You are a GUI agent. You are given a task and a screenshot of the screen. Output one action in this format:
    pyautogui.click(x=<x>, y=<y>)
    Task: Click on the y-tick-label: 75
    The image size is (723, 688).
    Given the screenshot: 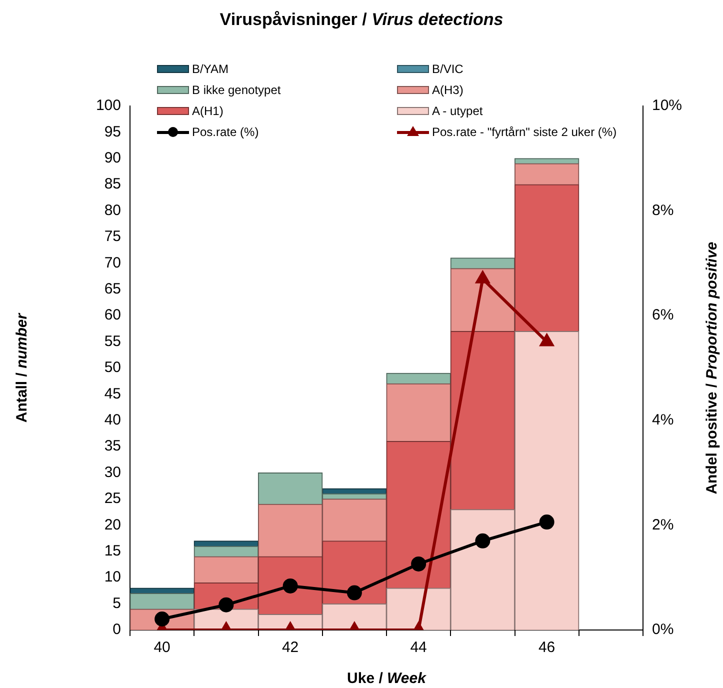 What is the action you would take?
    pyautogui.click(x=112, y=237)
    